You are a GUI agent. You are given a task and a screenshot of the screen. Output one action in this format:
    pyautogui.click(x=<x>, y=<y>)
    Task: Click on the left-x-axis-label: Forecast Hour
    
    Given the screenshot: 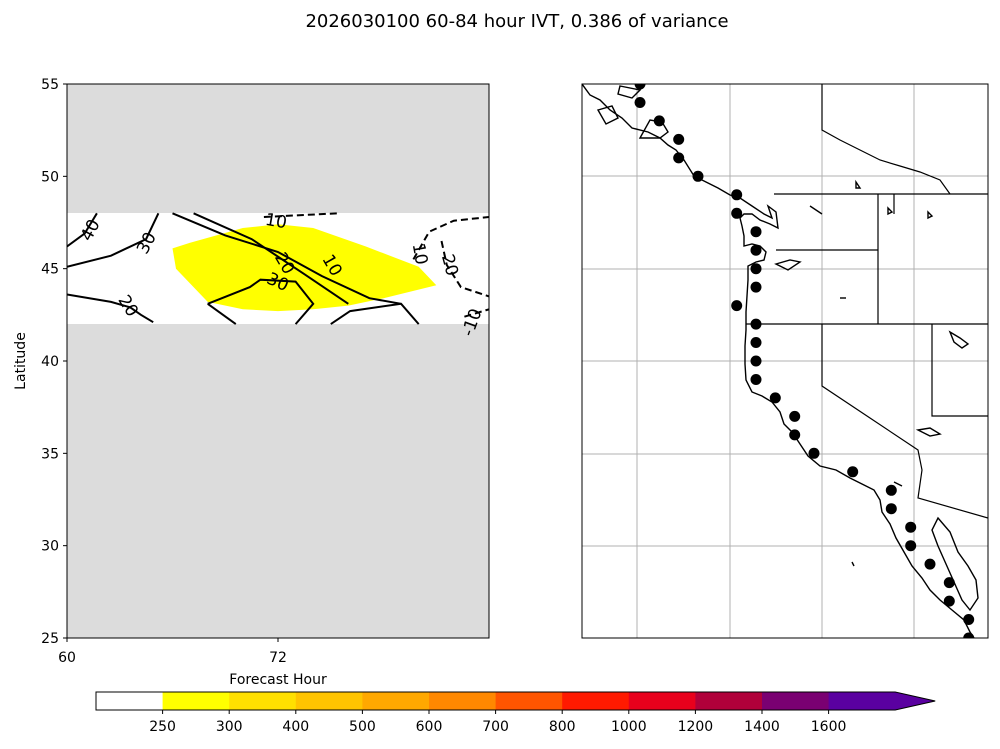 What is the action you would take?
    pyautogui.click(x=278, y=680)
    